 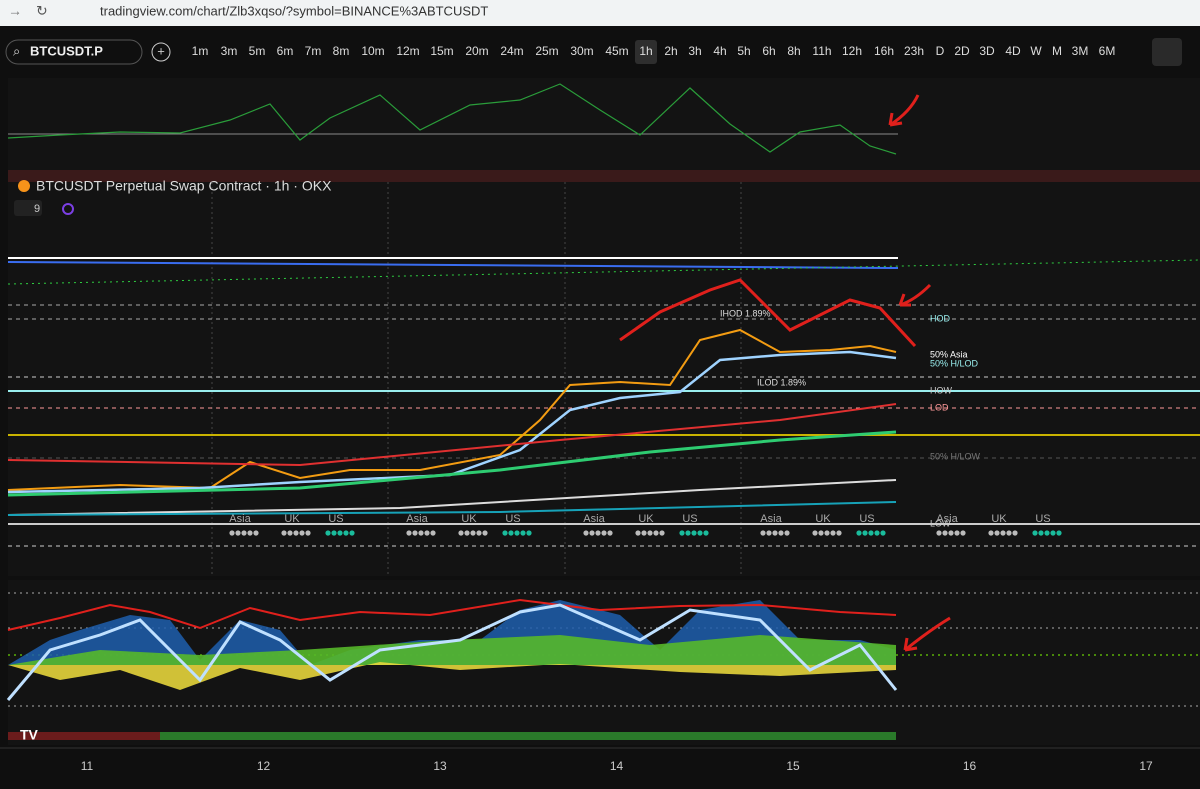 I want to click on timeframe: 8m, so click(x=341, y=51).